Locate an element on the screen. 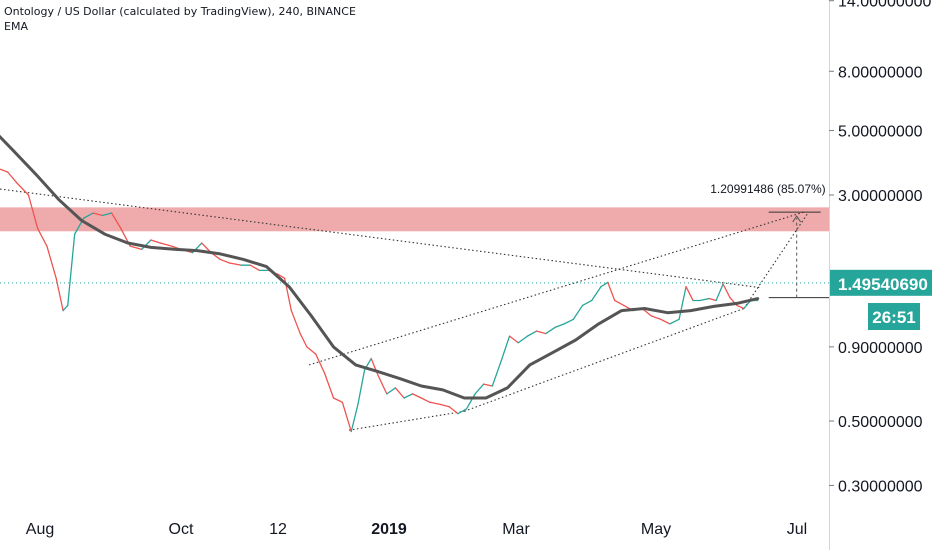 This screenshot has height=555, width=932. x-tick-label: 2019 is located at coordinates (389, 529).